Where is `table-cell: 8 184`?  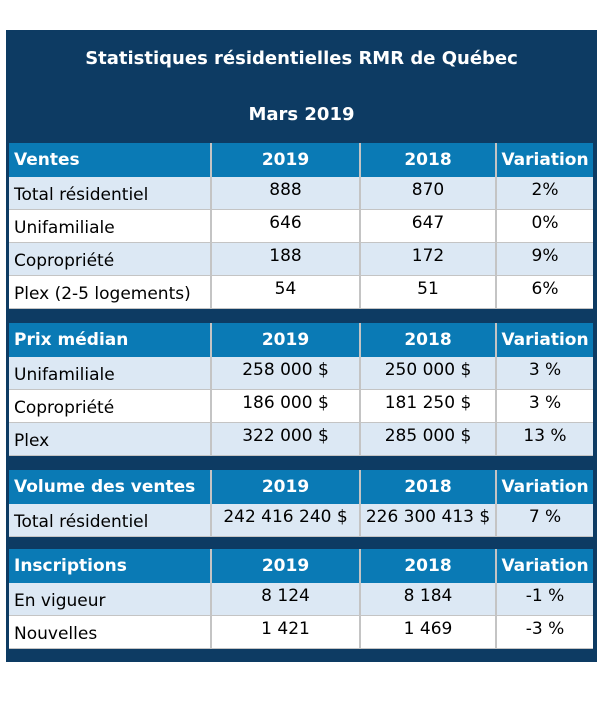 table-cell: 8 184 is located at coordinates (429, 599).